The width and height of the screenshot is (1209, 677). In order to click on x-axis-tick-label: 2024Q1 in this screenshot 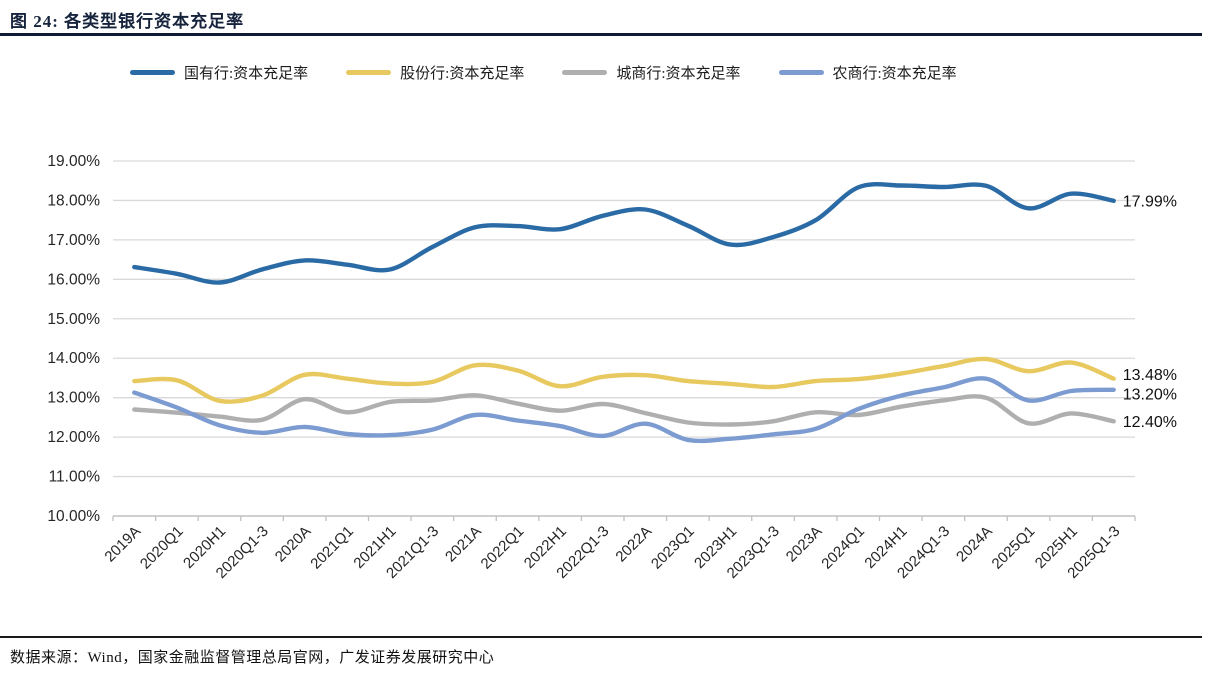, I will do `click(843, 548)`.